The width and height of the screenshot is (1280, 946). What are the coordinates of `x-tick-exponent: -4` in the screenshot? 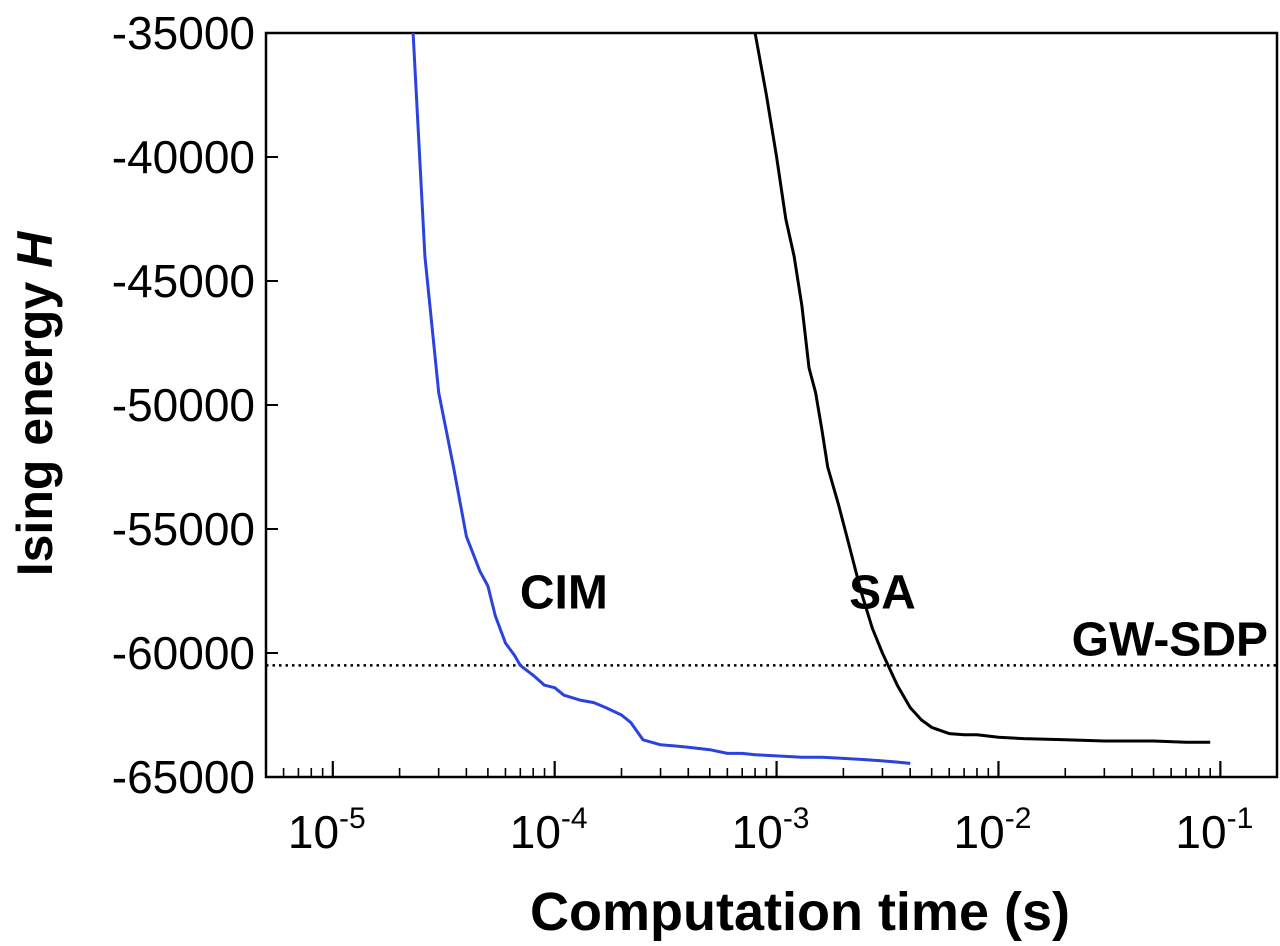 It's located at (574, 818).